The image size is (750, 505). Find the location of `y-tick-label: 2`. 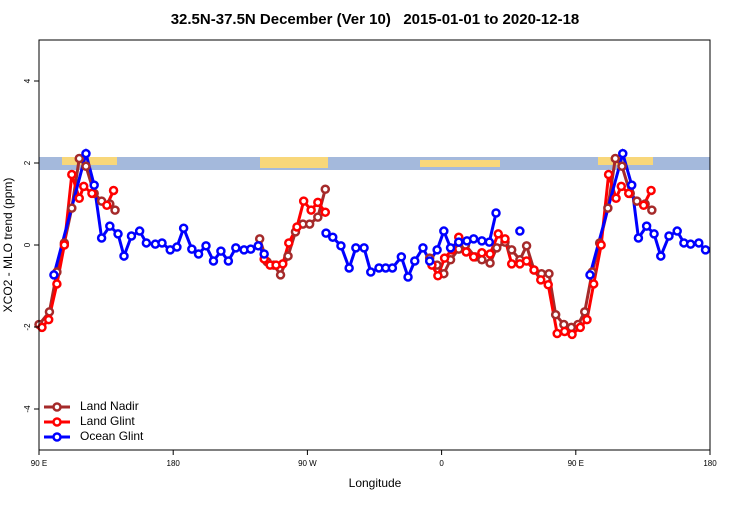

y-tick-label: 2 is located at coordinates (27, 162).